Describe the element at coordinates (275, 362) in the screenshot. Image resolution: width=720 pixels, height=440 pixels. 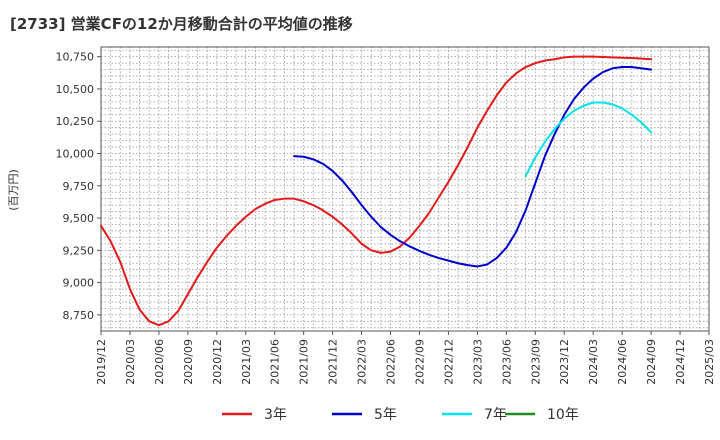
I see `x-tick-label: 2021/06` at that location.